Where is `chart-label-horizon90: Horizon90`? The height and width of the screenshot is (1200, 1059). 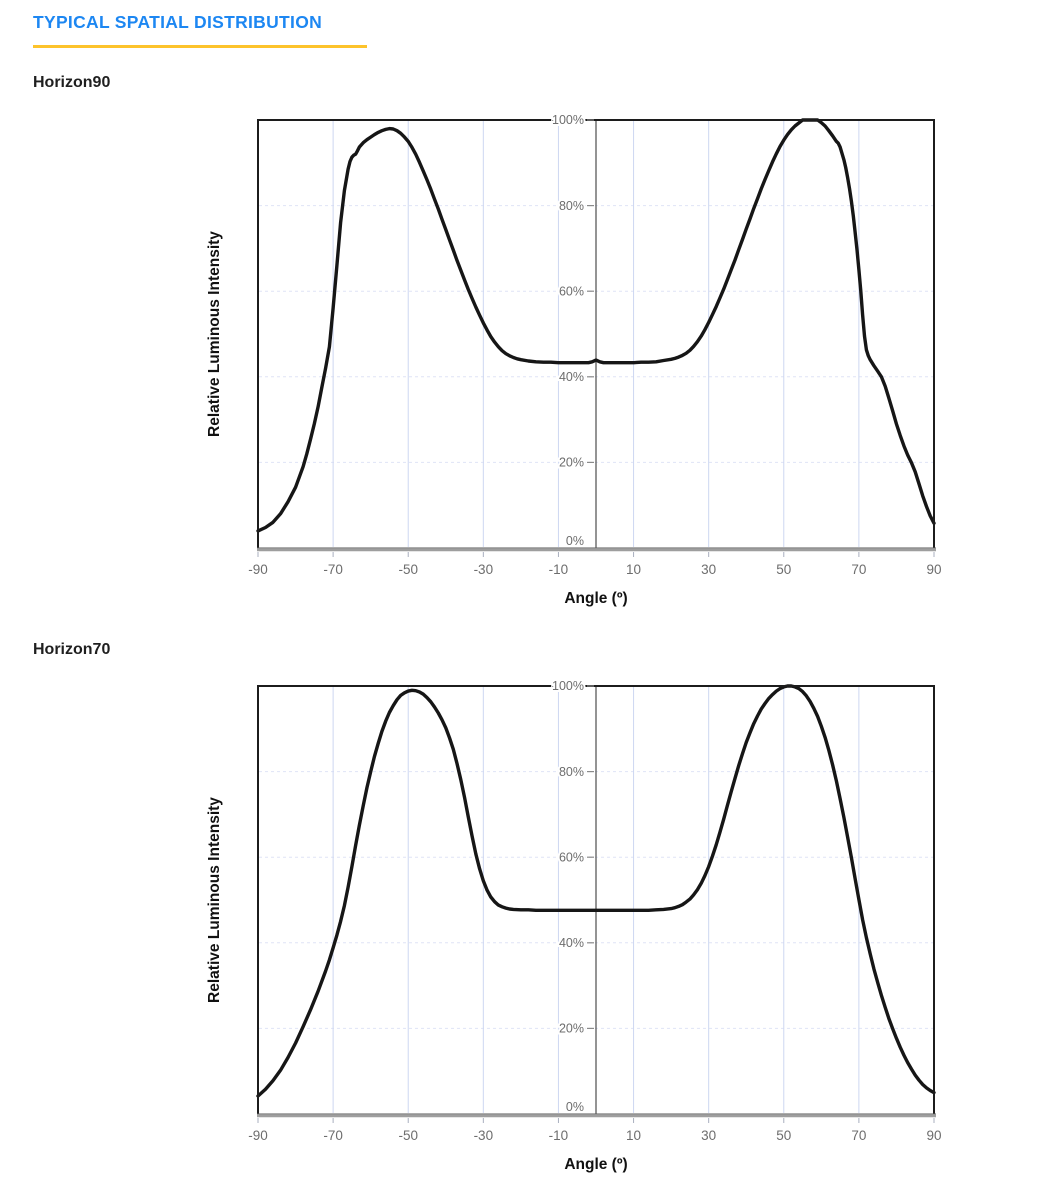 chart-label-horizon90: Horizon90 is located at coordinates (72, 82).